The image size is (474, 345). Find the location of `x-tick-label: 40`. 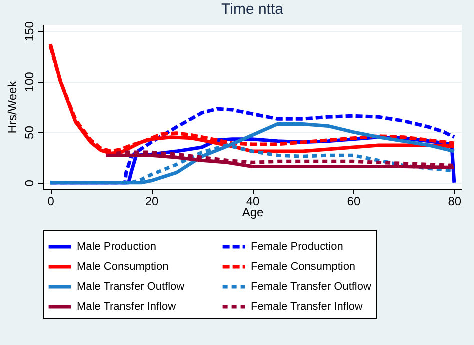

x-tick-label: 40 is located at coordinates (253, 201).